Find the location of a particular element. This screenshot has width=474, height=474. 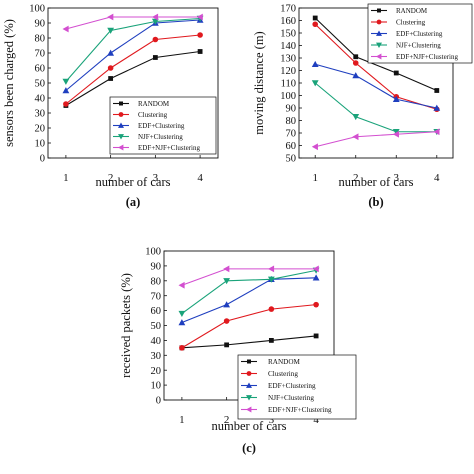

series-njf-clustering is located at coordinates (376, 108).